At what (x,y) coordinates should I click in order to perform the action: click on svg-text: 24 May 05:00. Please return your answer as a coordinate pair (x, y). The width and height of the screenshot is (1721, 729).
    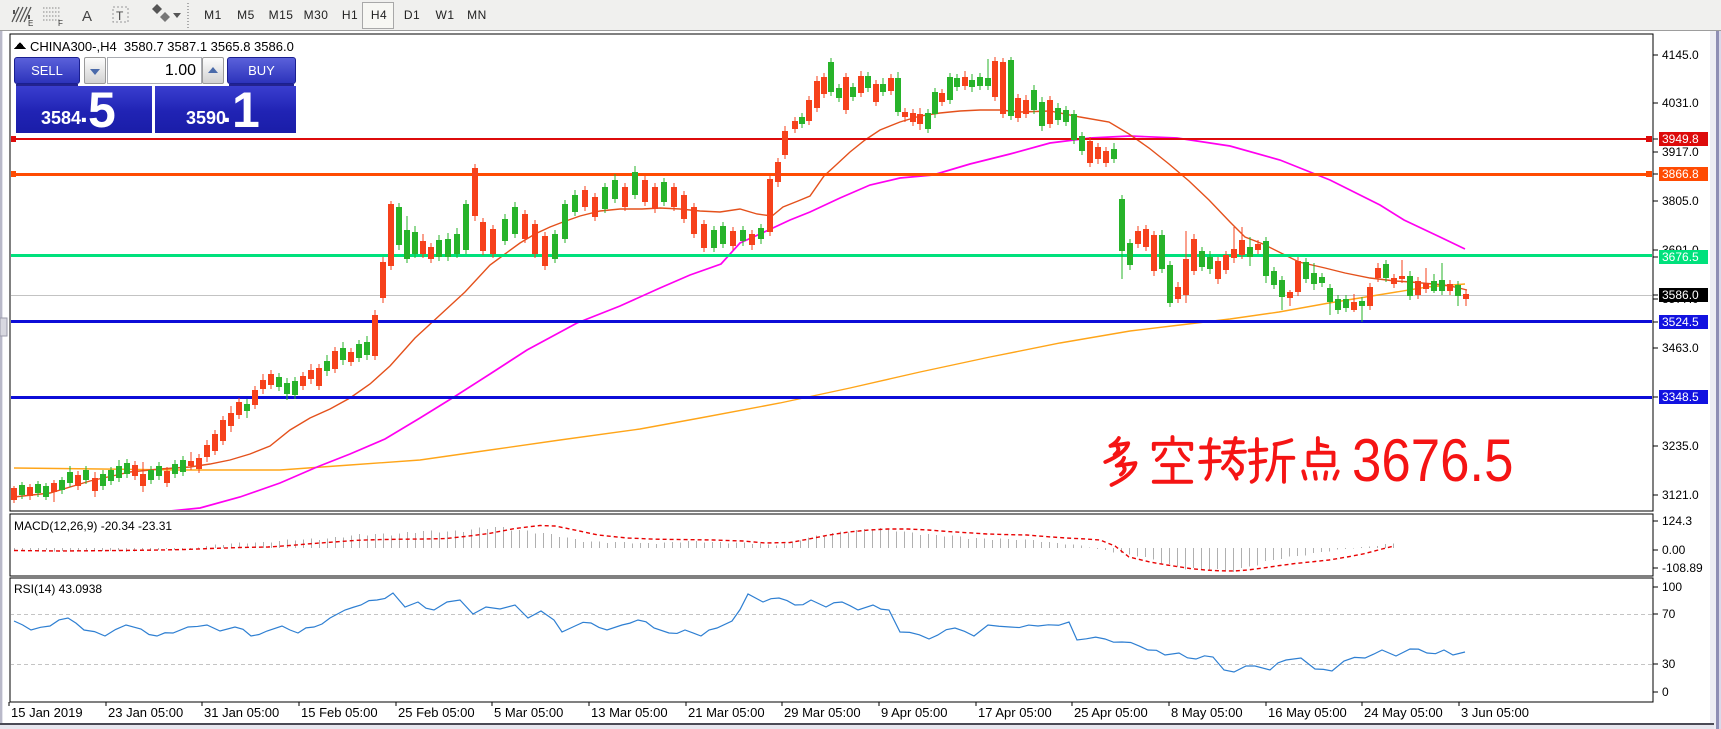
    Looking at the image, I should click on (1403, 712).